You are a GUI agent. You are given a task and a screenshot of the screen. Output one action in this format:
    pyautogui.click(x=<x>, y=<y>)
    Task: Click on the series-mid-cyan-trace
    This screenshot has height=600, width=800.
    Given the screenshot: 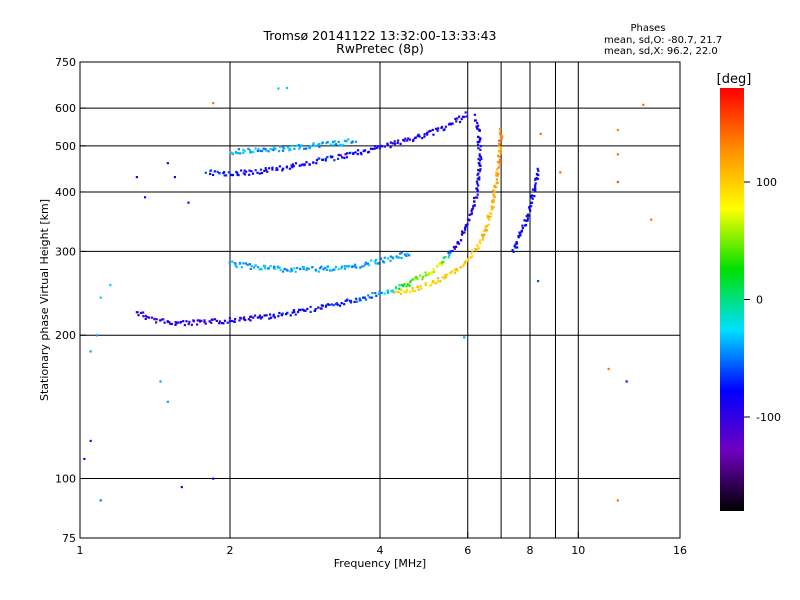 What is the action you would take?
    pyautogui.click(x=319, y=262)
    